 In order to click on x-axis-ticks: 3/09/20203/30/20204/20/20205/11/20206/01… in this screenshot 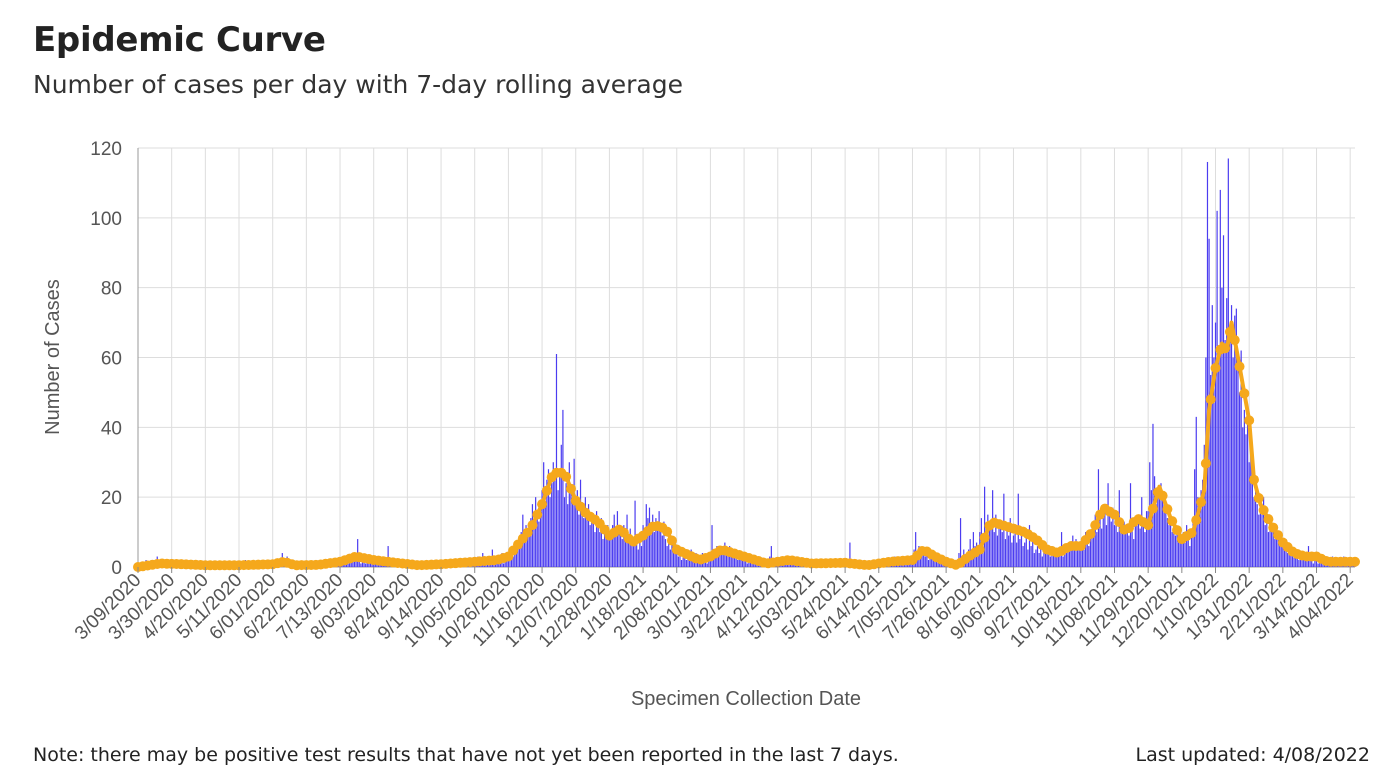, I will do `click(714, 609)`.